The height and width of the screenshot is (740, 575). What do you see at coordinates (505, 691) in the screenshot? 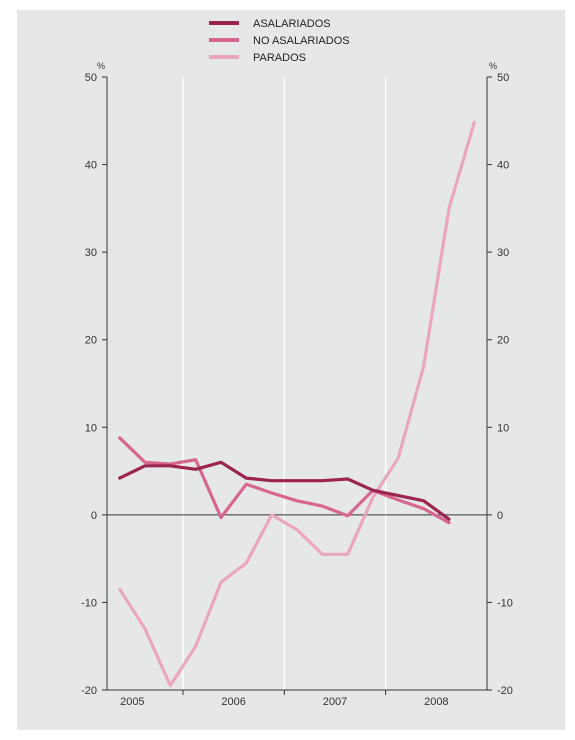
I see `y-tick-label-right: -20` at bounding box center [505, 691].